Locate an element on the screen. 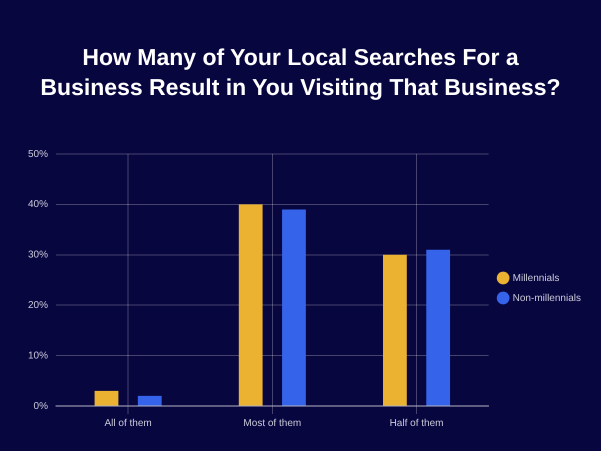 This screenshot has height=451, width=601. legend-label: Millennials is located at coordinates (536, 278).